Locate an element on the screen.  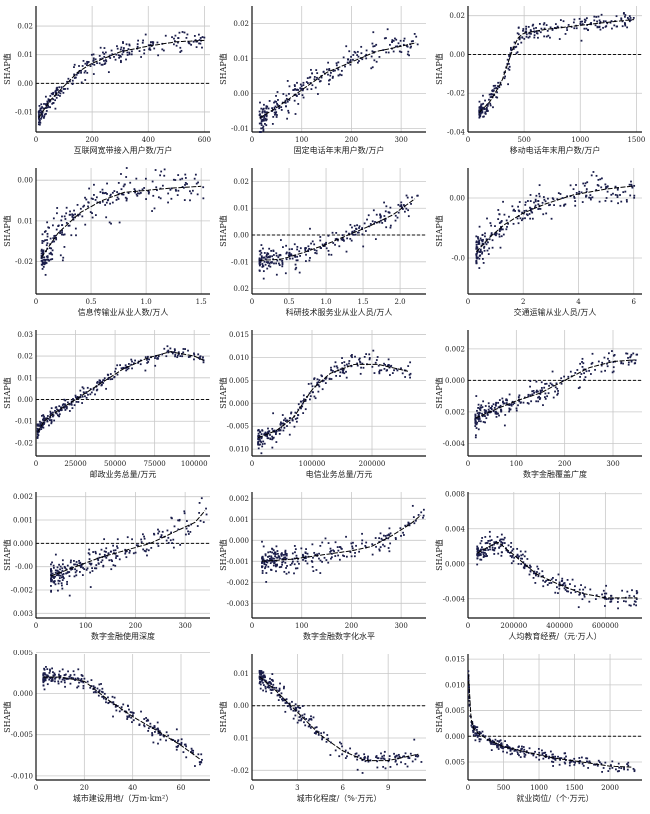
x-axis-title: 数字金融覆盖广度 is located at coordinates (555, 474).